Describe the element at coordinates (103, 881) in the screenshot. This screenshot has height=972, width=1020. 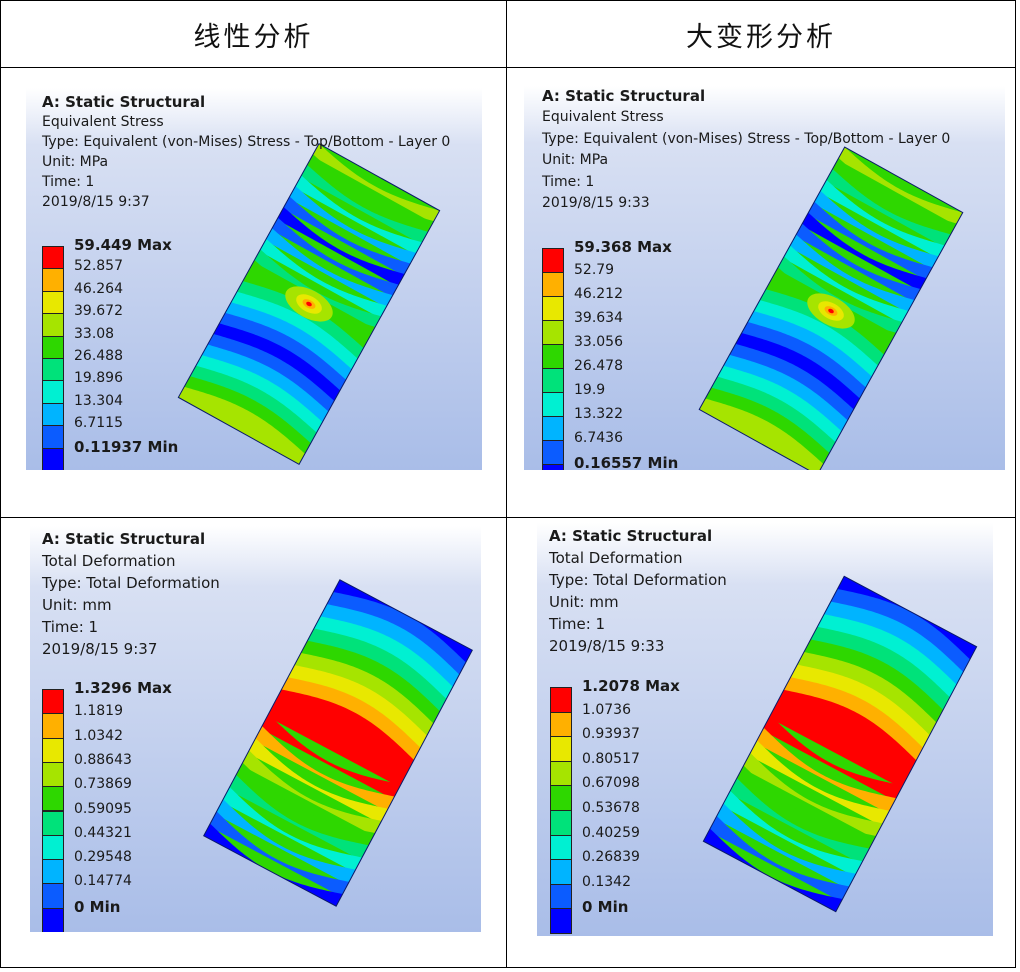
I see `legend-label: 0.14774` at that location.